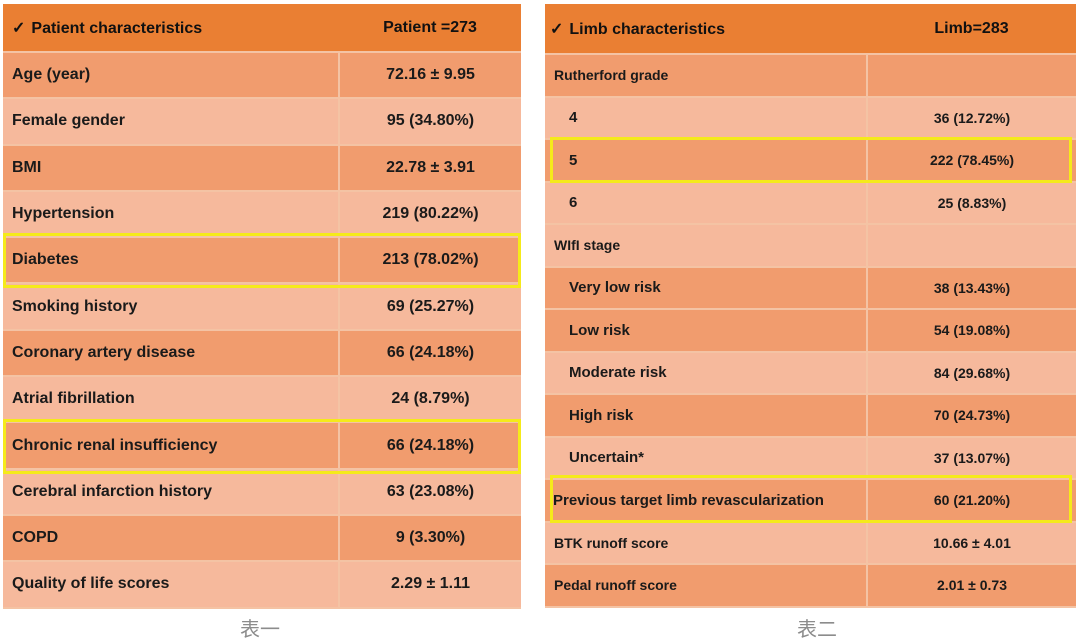 The height and width of the screenshot is (642, 1080). Describe the element at coordinates (171, 76) in the screenshot. I see `row-label: Age (year)` at that location.